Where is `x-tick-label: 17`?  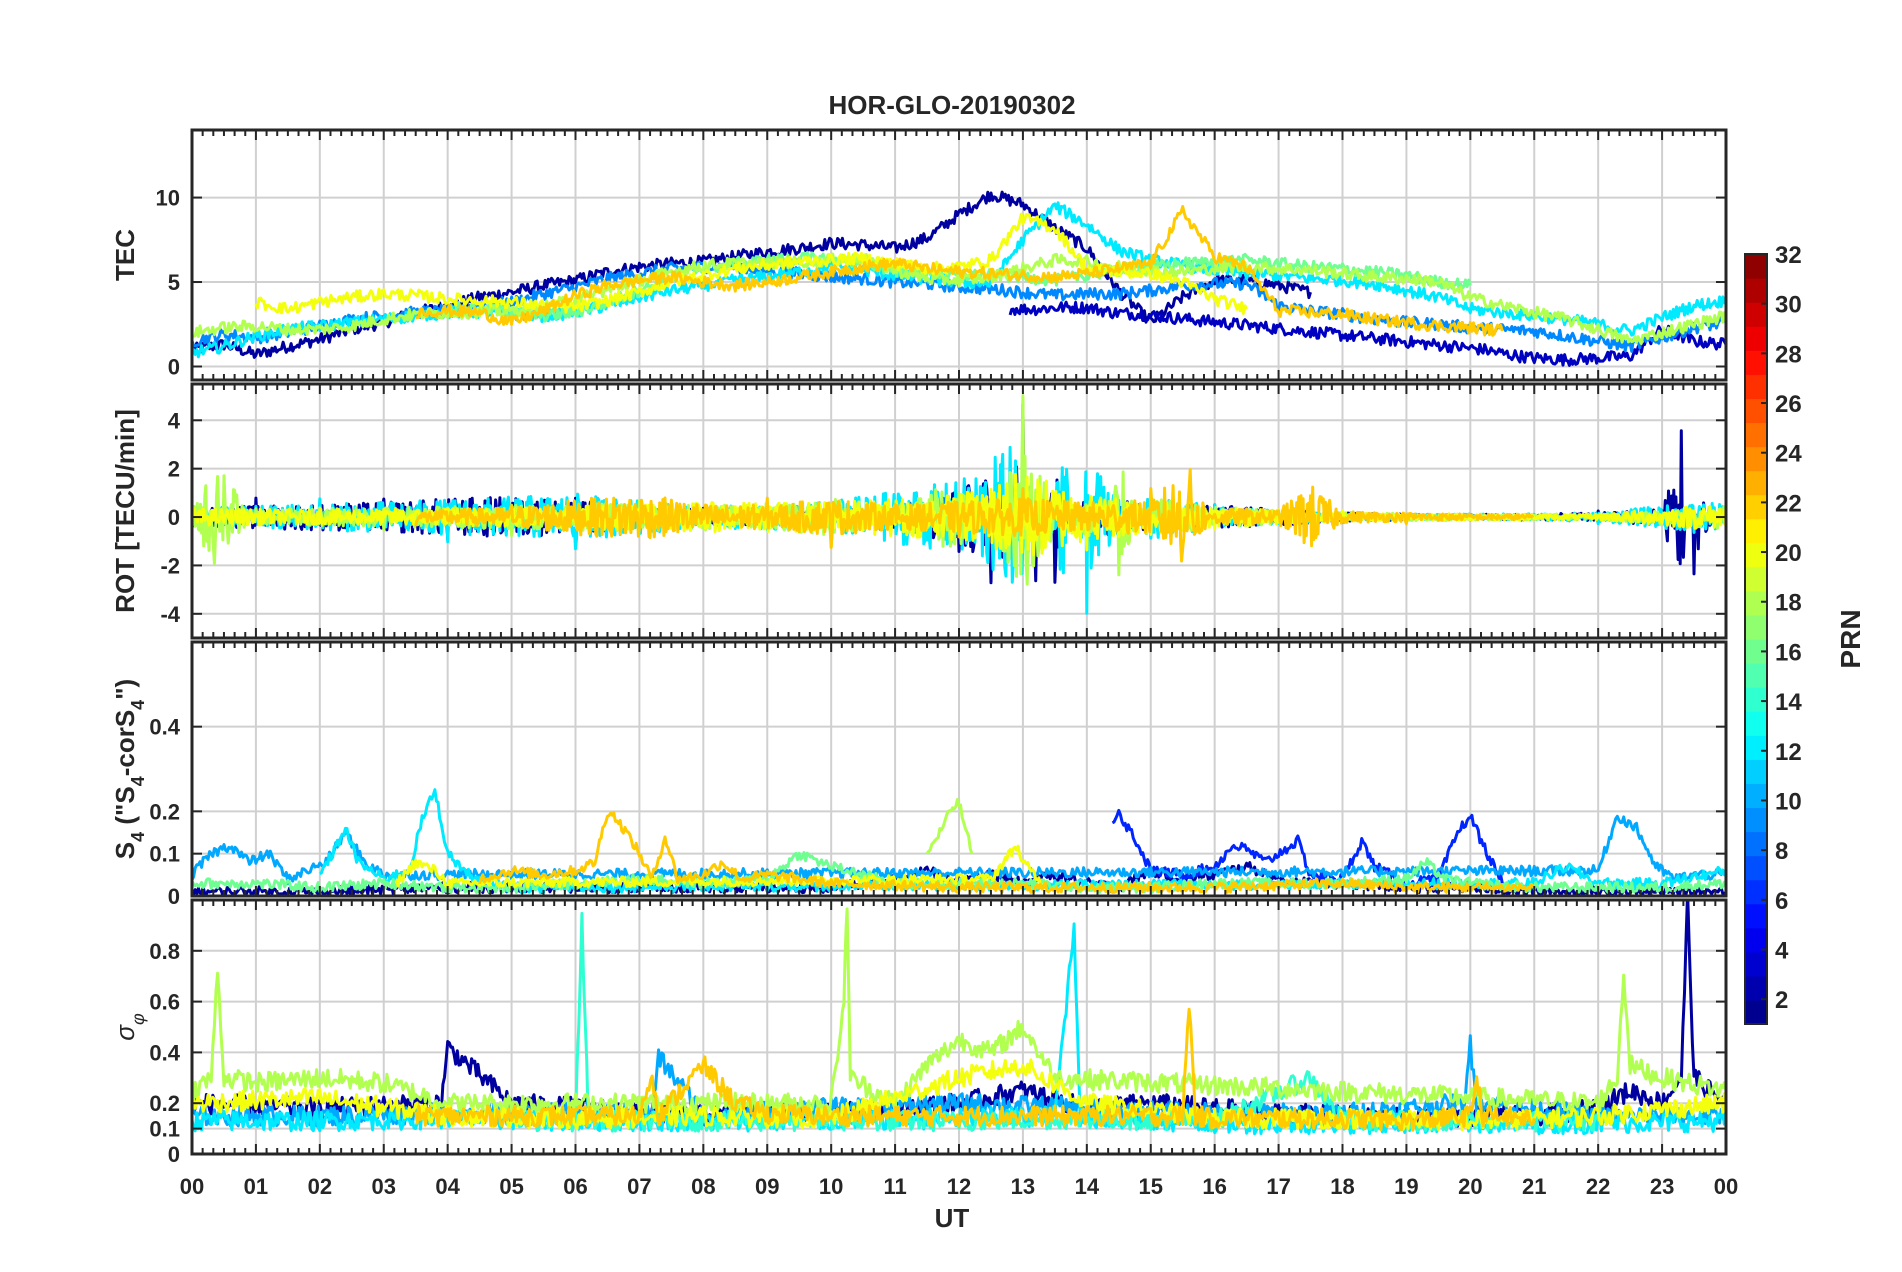
x-tick-label: 17 is located at coordinates (1278, 1186).